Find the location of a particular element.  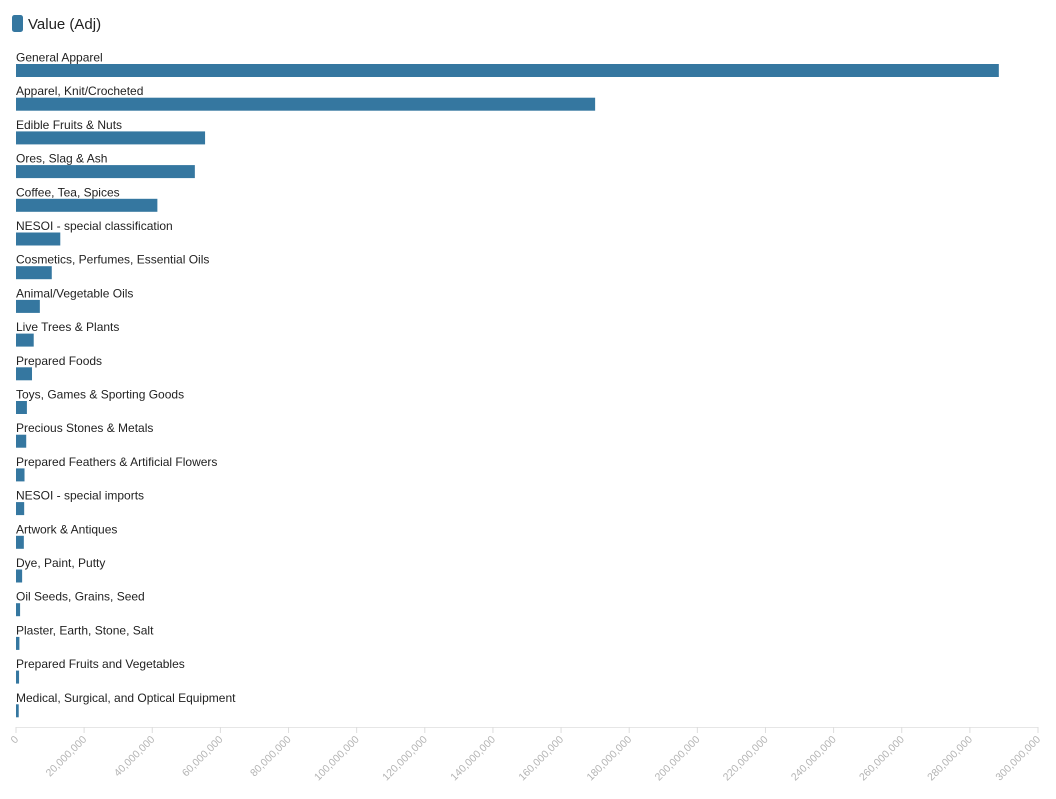

category-label: NESOI - special classification is located at coordinates (94, 226).